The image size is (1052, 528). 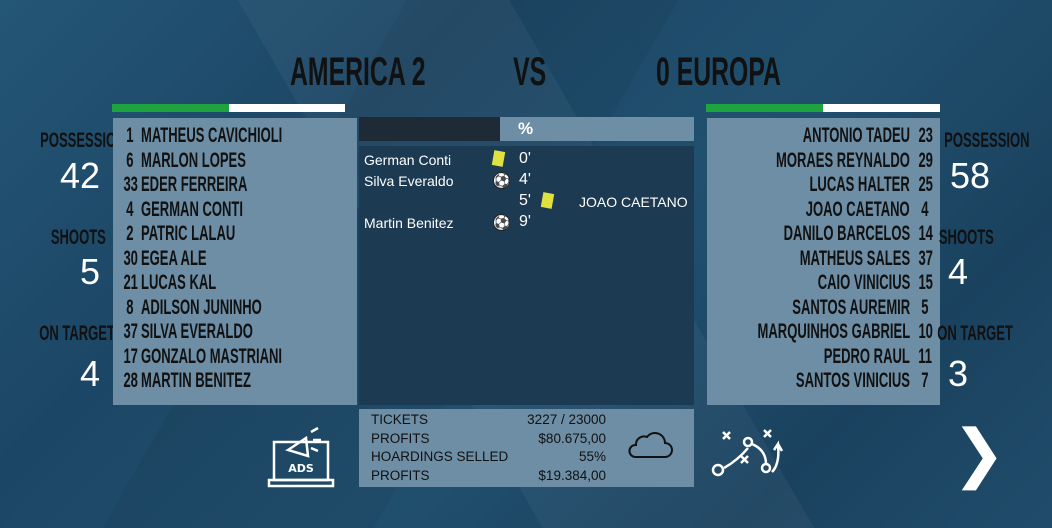 I want to click on event-player: JOAO CAETANO, so click(x=633, y=202).